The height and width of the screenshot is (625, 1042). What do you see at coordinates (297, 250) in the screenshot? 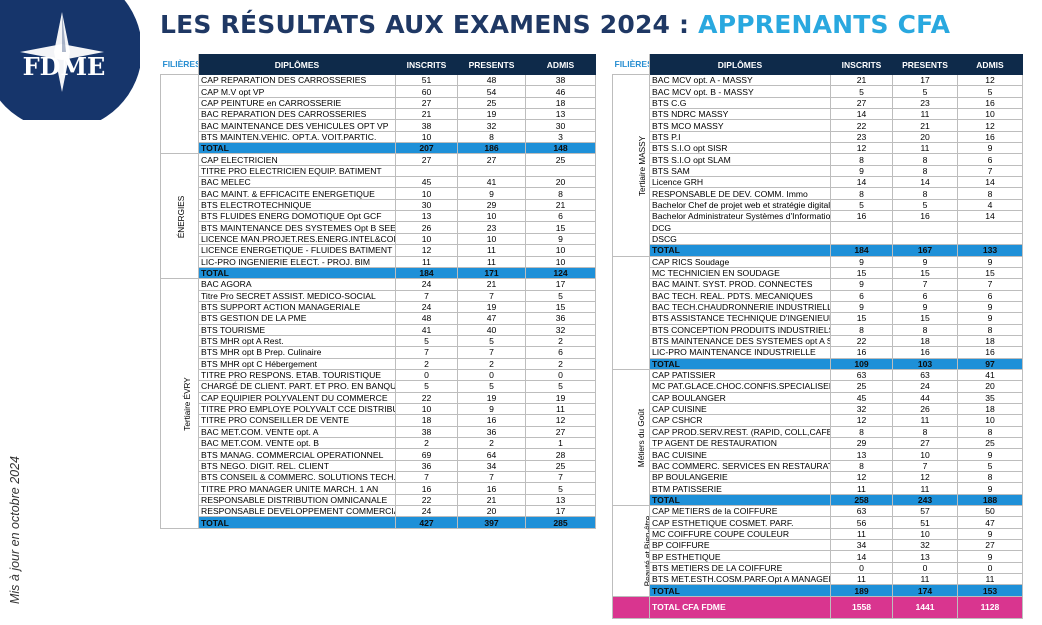
I see `diplome-cell: LICENCE ENERGETIQUE - FLUIDES BATIMENT` at bounding box center [297, 250].